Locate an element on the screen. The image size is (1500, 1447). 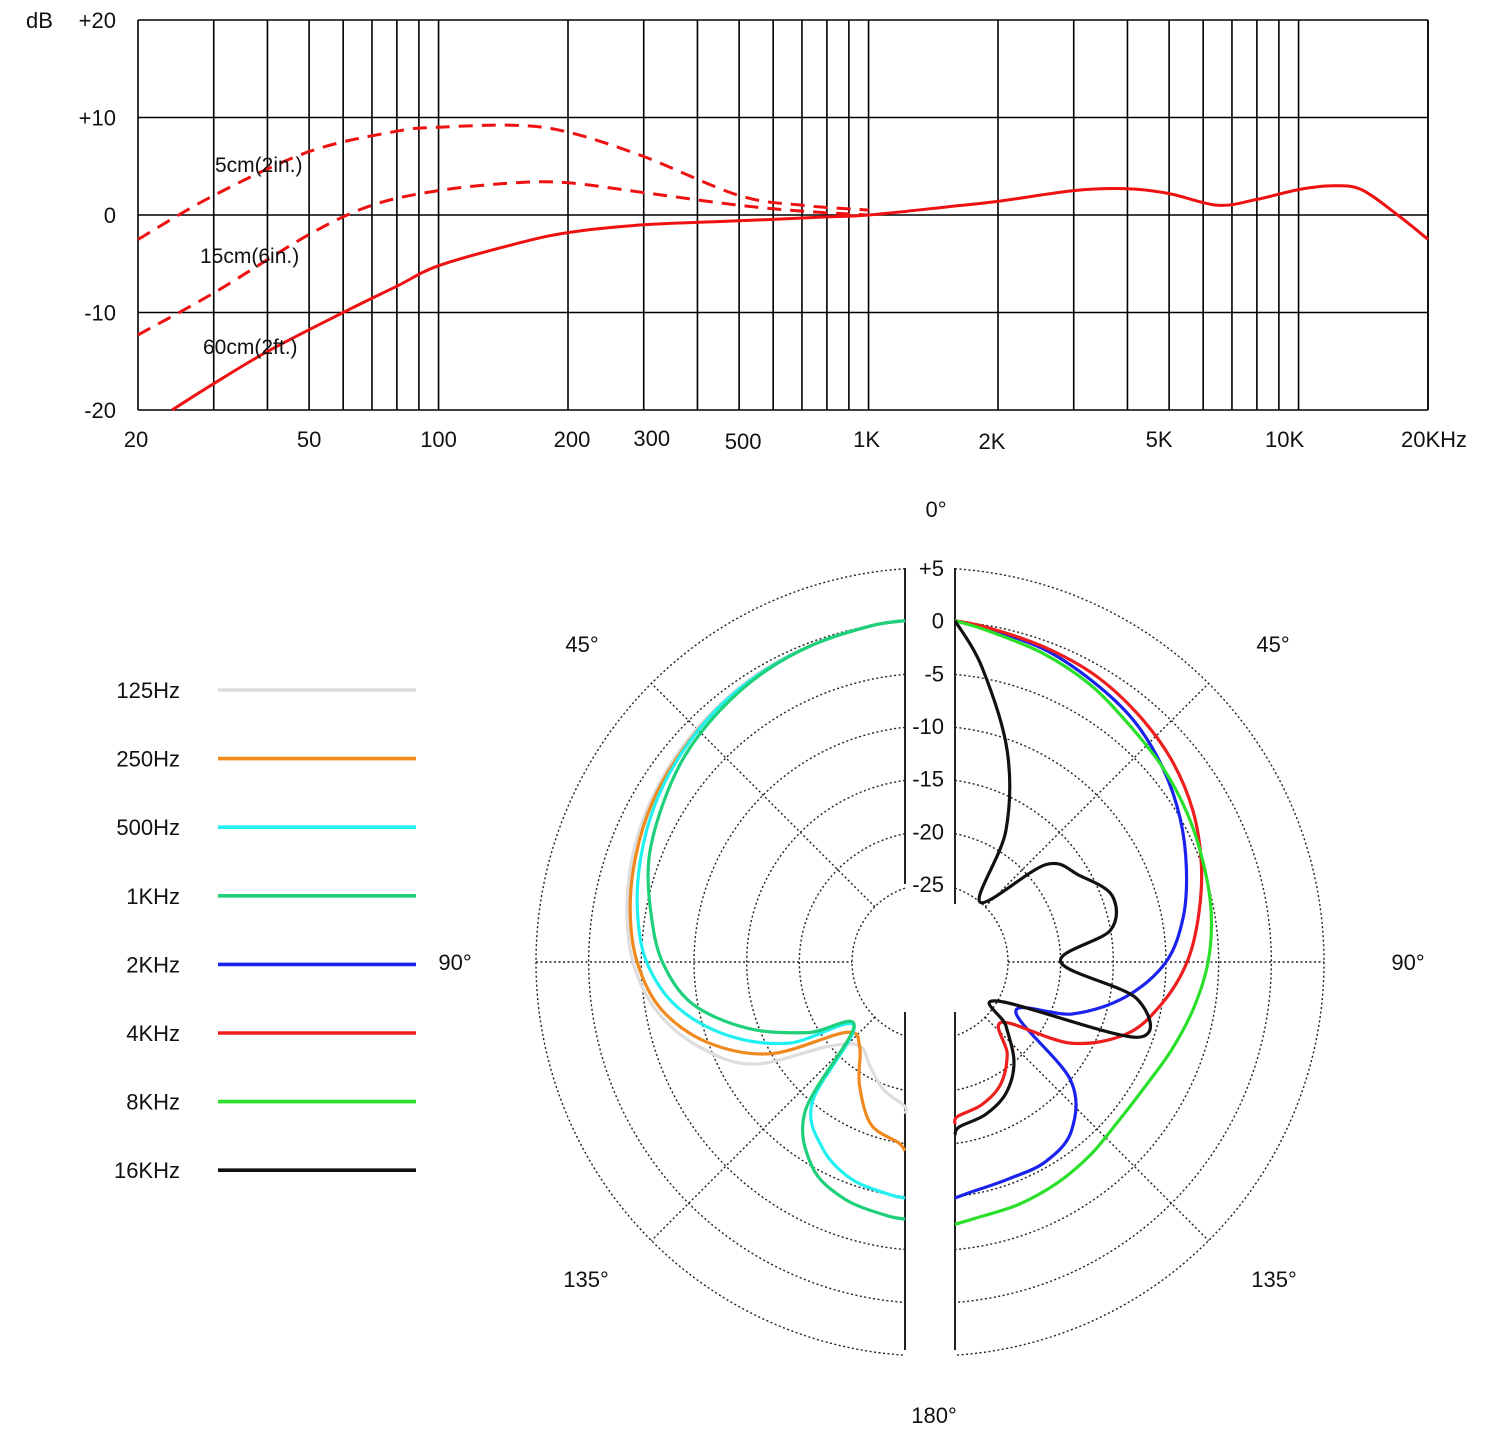
y-tick-label: -10 is located at coordinates (100, 313).